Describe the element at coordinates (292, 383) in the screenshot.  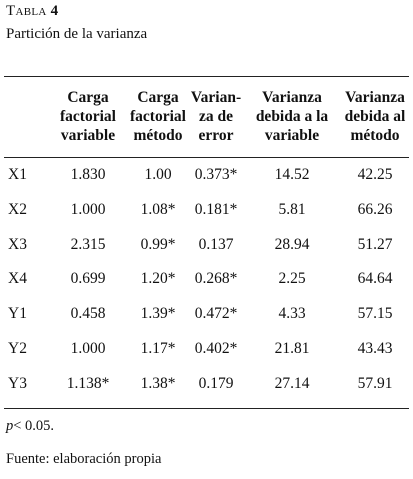
I see `table-cell: 27.14` at that location.